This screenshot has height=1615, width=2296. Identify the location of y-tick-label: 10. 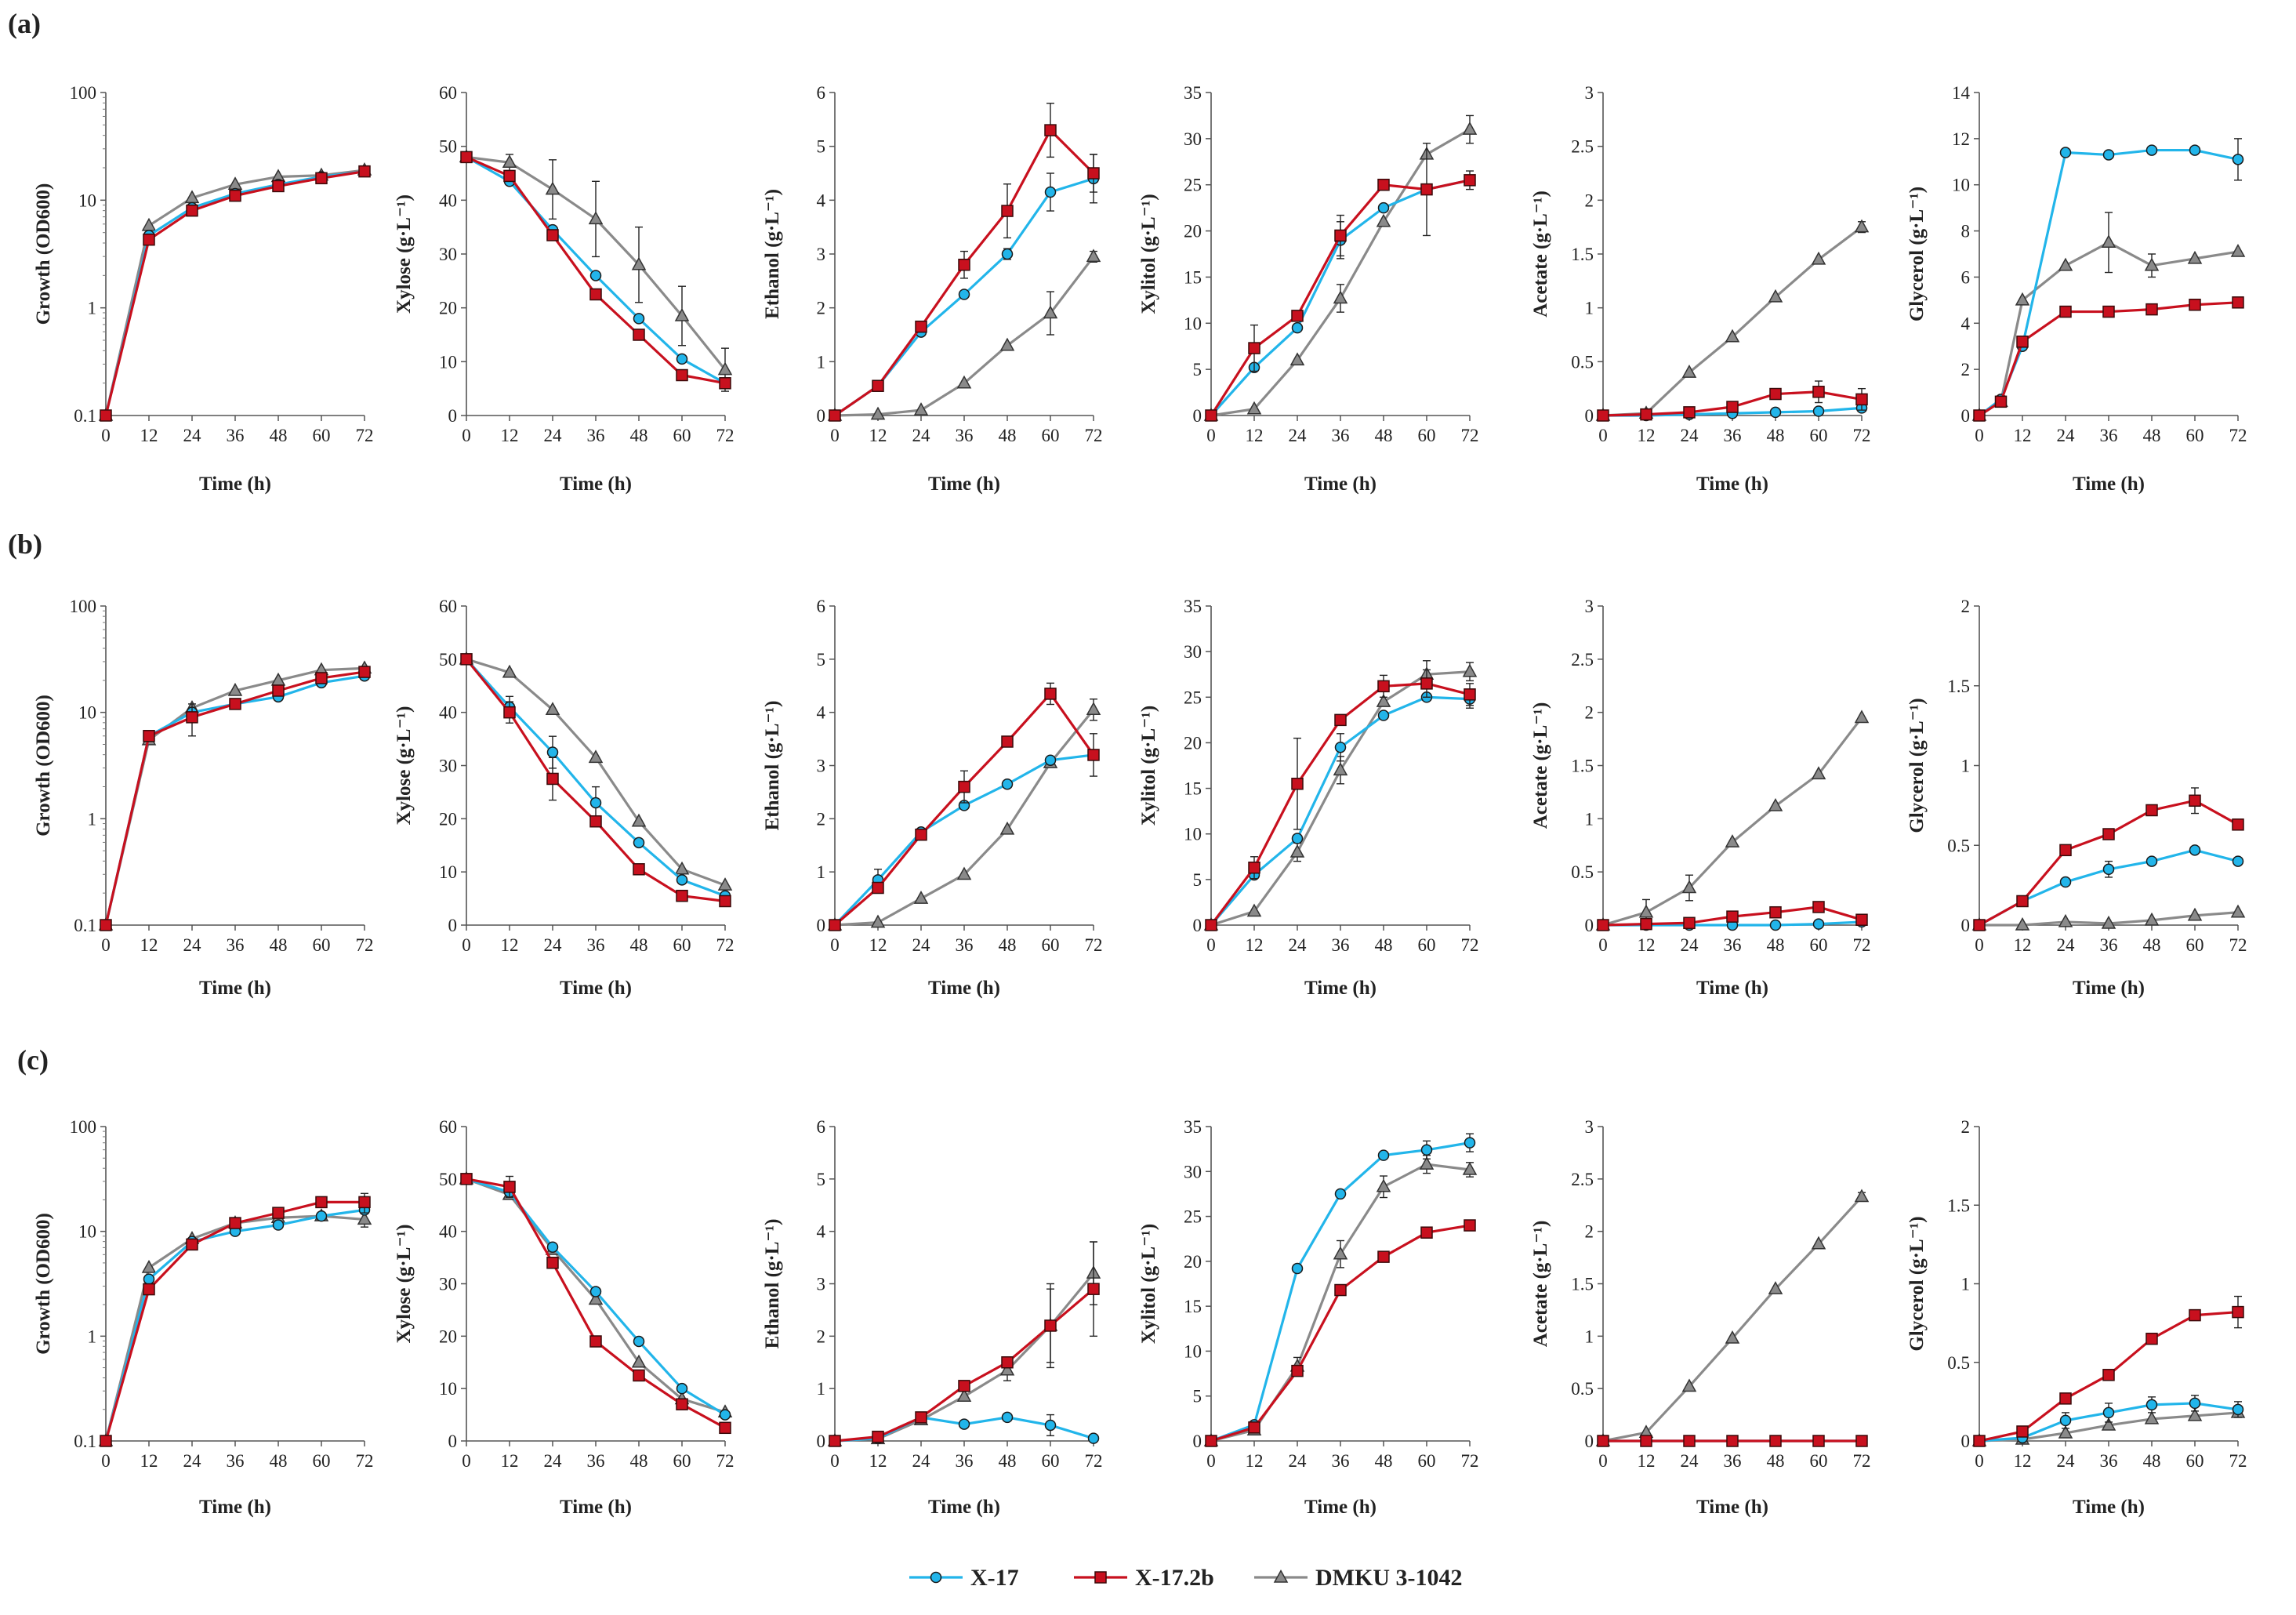
(1193, 1351).